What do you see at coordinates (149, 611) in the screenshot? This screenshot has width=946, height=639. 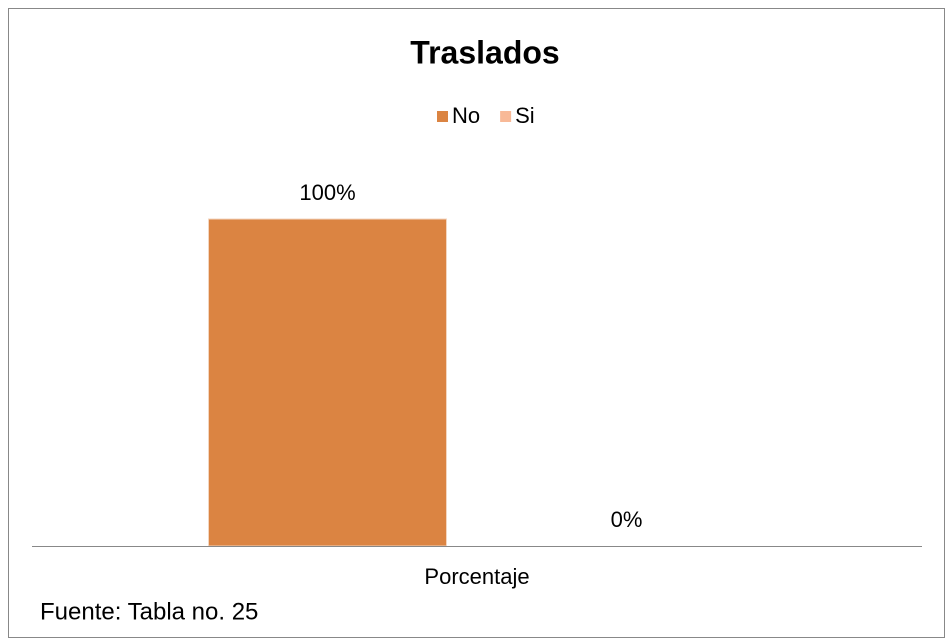 I see `annotation: Fuente: Tabla no. 25` at bounding box center [149, 611].